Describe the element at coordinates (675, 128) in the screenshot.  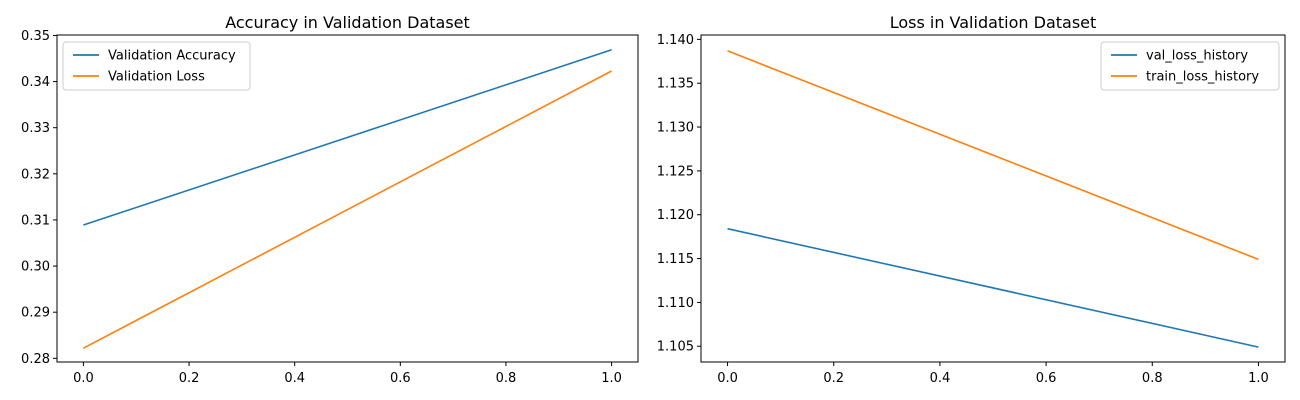
I see `y-tick-label: 1.130` at that location.